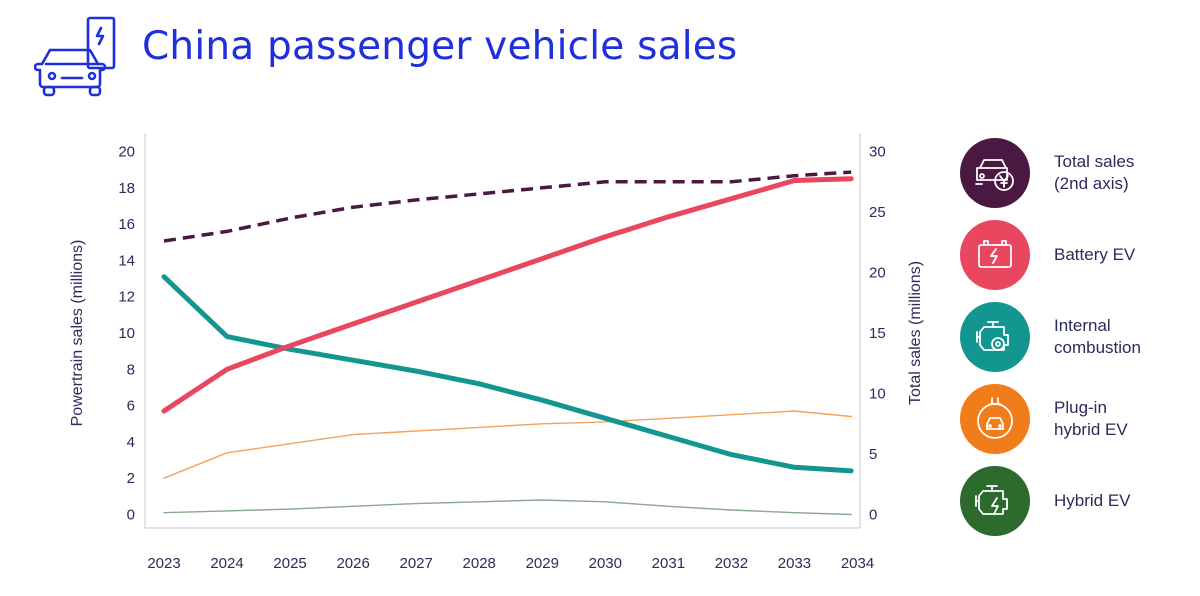 The image size is (1200, 596). What do you see at coordinates (126, 297) in the screenshot?
I see `y-tick-label: 12` at bounding box center [126, 297].